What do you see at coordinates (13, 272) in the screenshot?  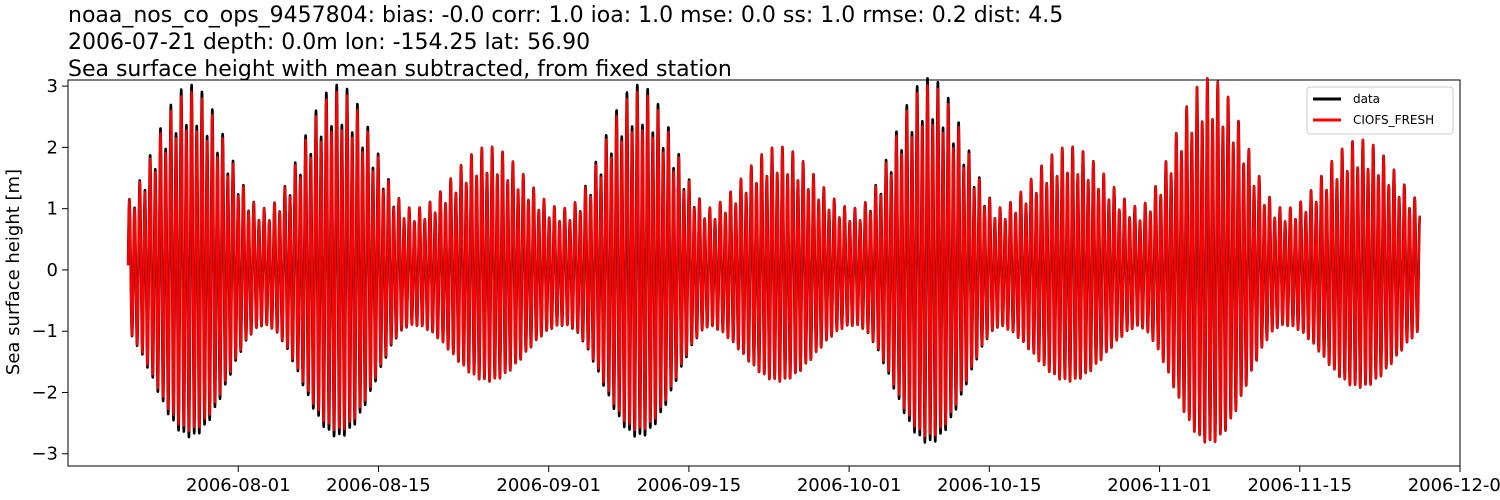 I see `y-axis-label: Sea surface height [m]` at bounding box center [13, 272].